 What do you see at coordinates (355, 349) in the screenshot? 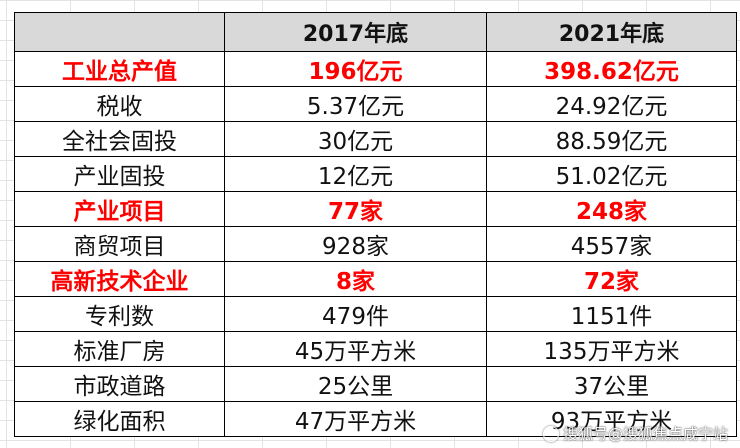
I see `value-2017-cell: 45万平方米` at bounding box center [355, 349].